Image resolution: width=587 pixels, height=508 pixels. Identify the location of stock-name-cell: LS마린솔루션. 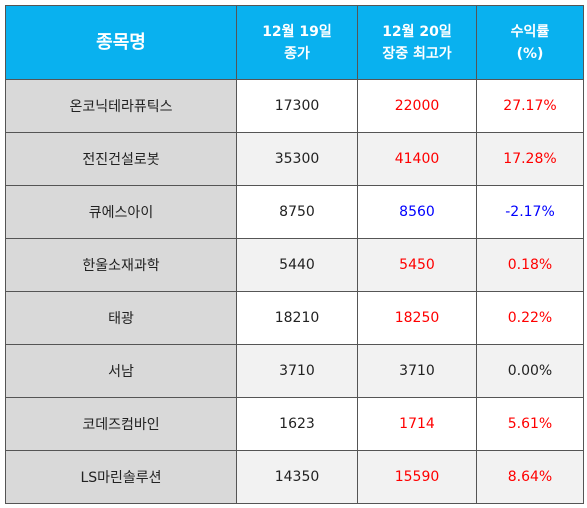
(121, 477).